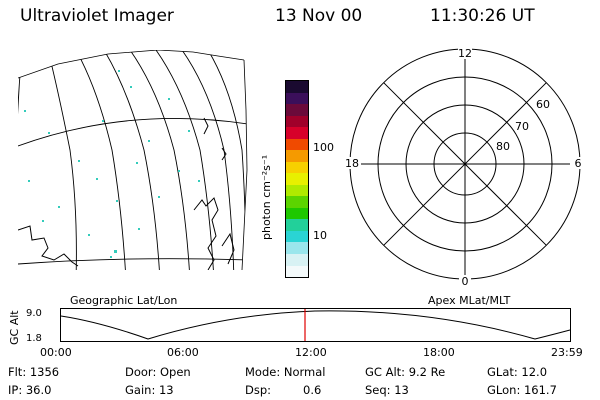 The width and height of the screenshot is (600, 400). Describe the element at coordinates (14, 327) in the screenshot. I see `alt-plot-ylabel: GC Alt` at that location.